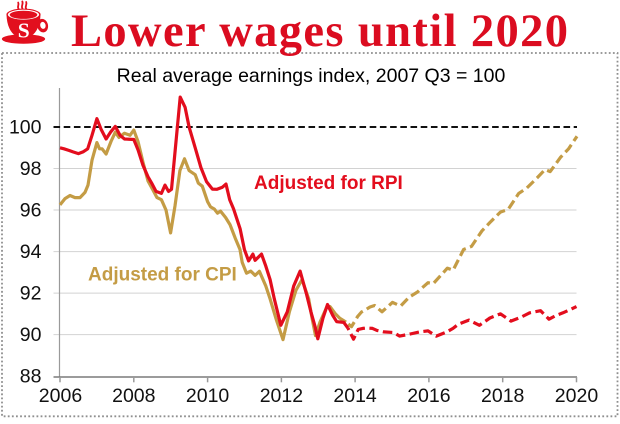 The height and width of the screenshot is (424, 620). Describe the element at coordinates (31, 252) in the screenshot. I see `svg-text: 94` at that location.